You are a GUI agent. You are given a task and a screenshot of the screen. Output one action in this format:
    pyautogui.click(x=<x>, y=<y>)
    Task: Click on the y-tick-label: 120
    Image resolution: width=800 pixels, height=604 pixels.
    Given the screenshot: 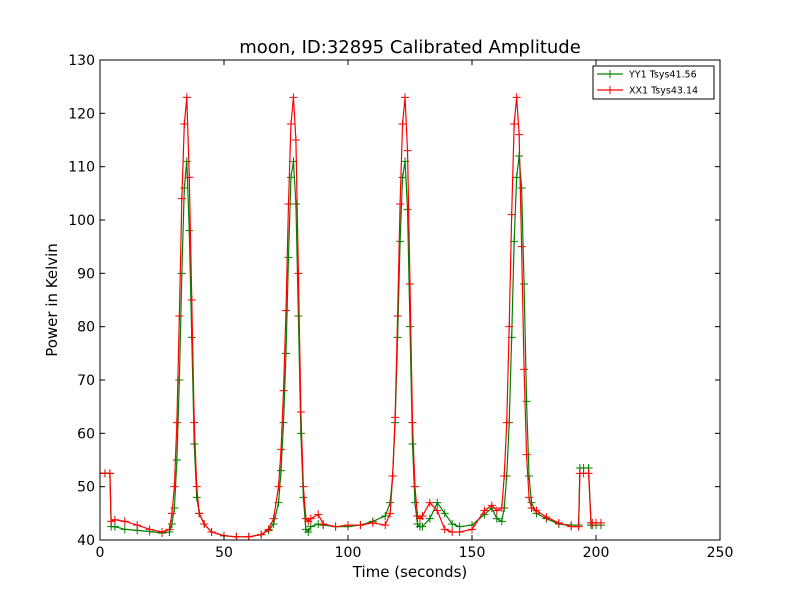 What is the action you would take?
    pyautogui.click(x=81, y=114)
    